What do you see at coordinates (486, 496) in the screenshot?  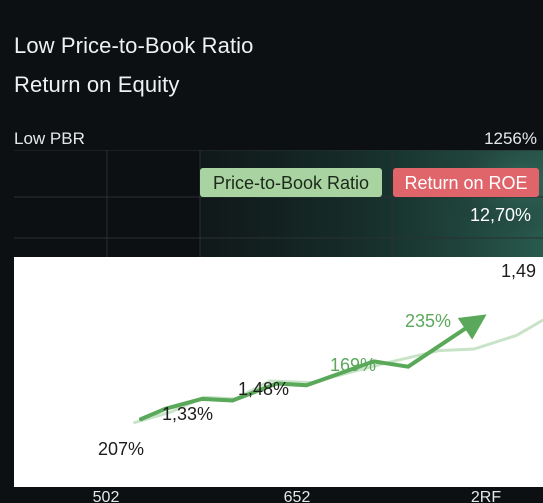 I see `x-tick-label: 2RF` at bounding box center [486, 496].